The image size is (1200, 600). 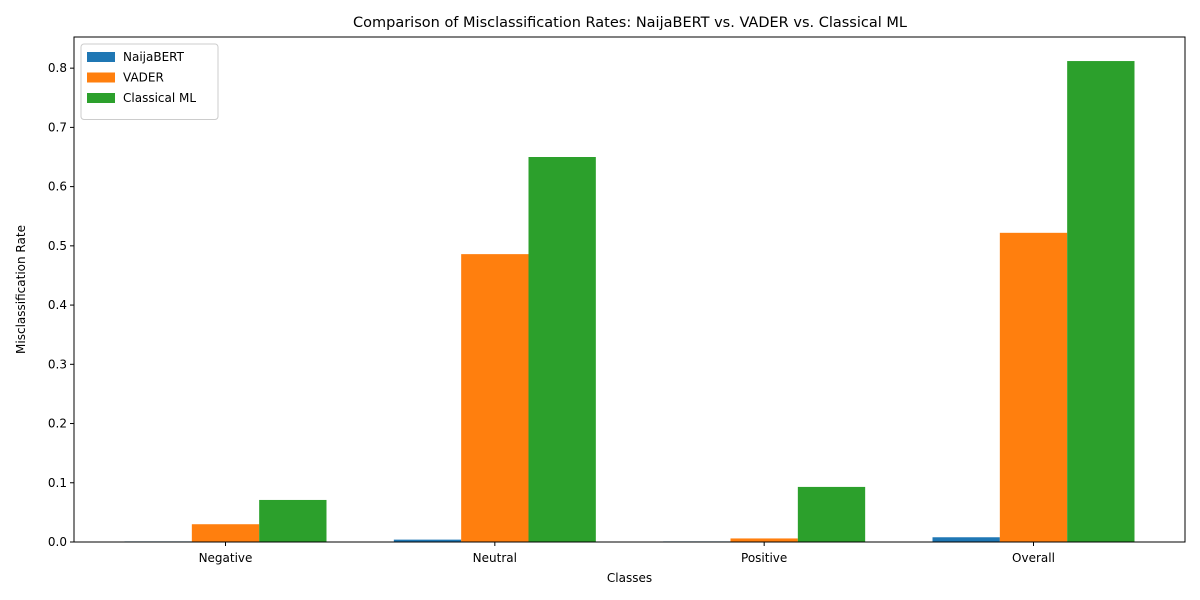 I want to click on y-tick-label: 0.4, so click(x=57, y=305).